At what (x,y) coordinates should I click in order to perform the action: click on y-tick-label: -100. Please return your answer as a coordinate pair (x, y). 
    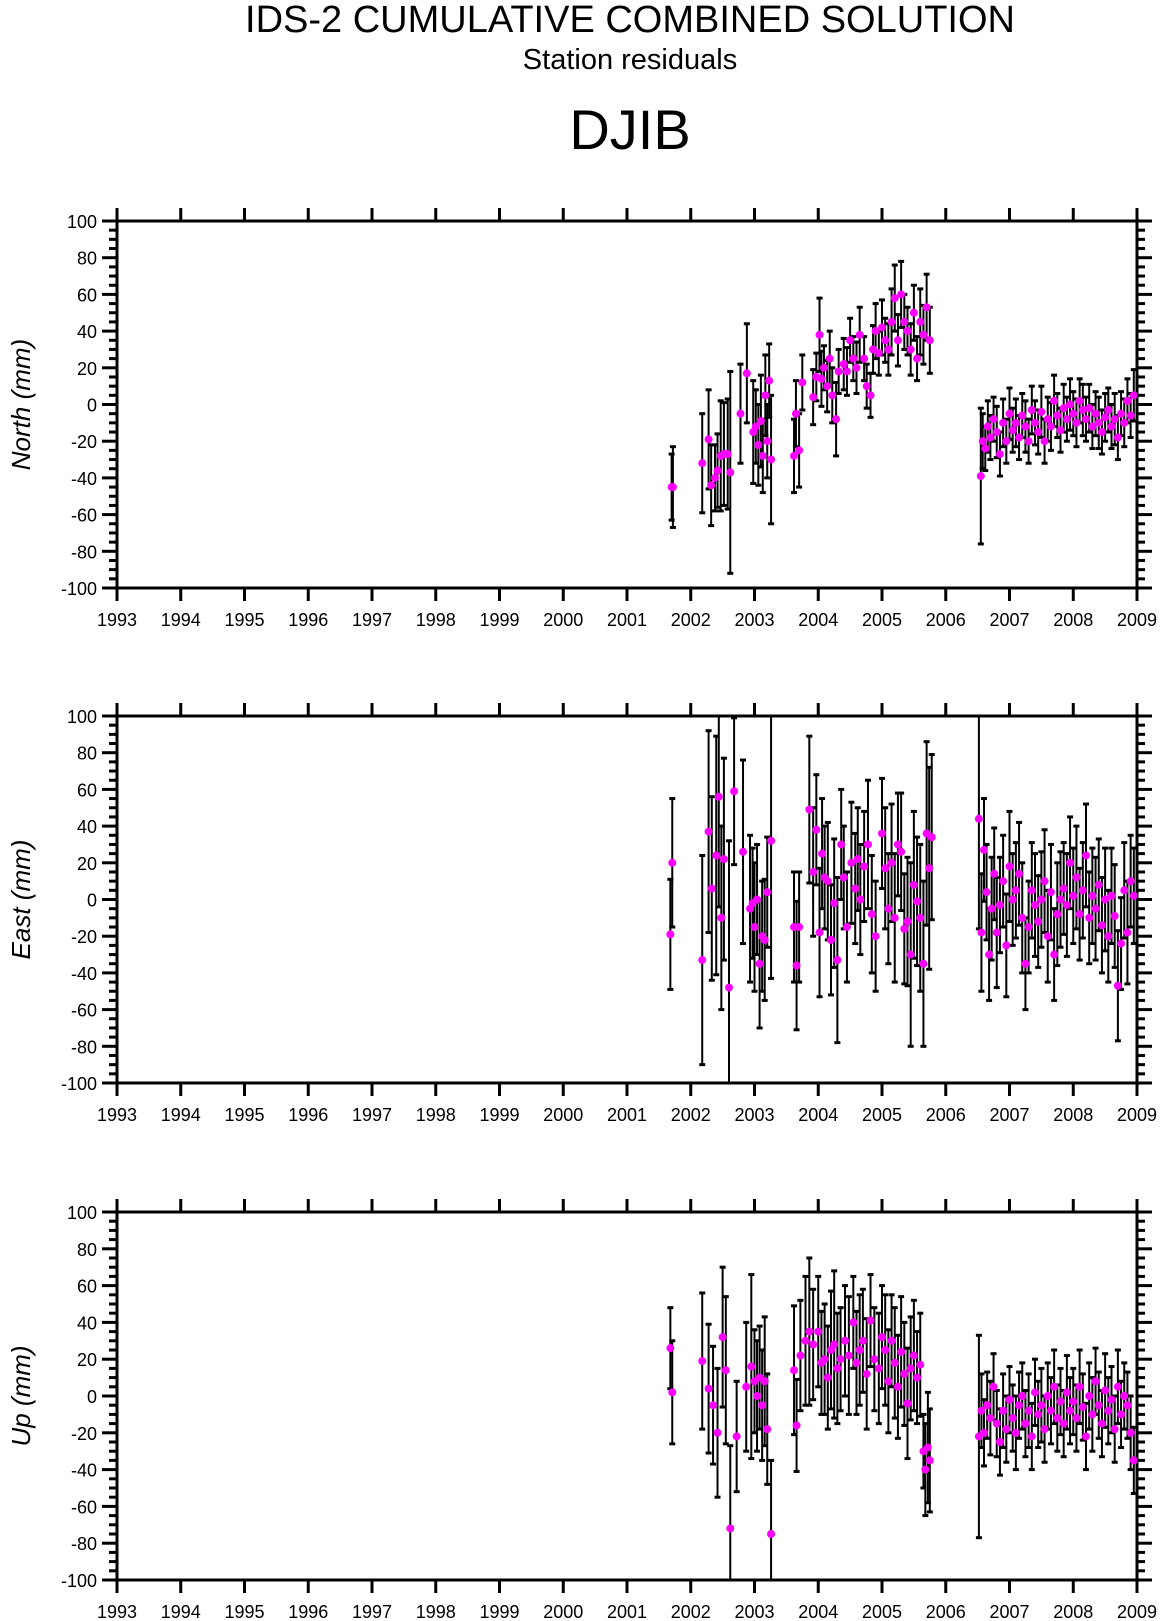
    Looking at the image, I should click on (79, 1581).